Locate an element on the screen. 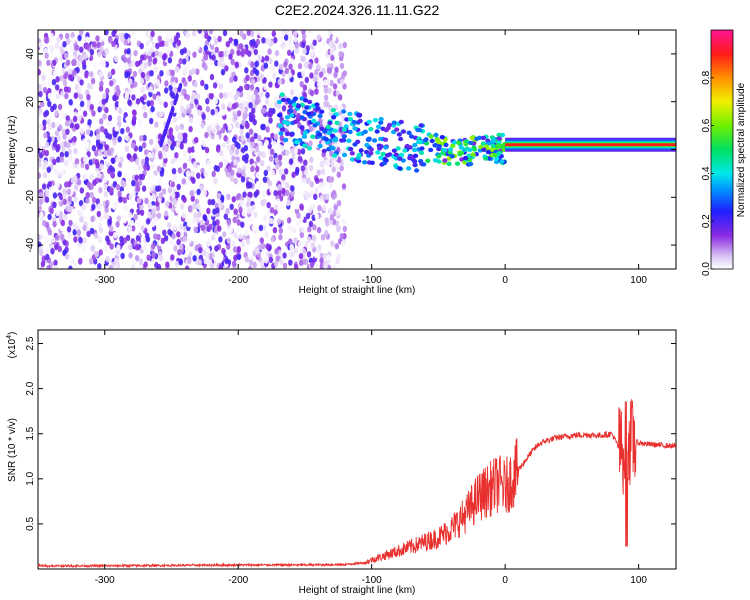 The height and width of the screenshot is (600, 750). snr-y-multiplier: (x104) is located at coordinates (12, 345).